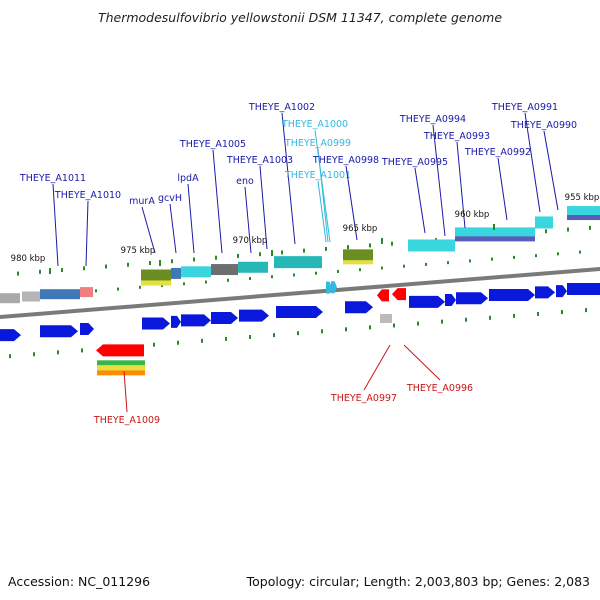  Describe the element at coordinates (281, 107) in the screenshot. I see `gene-label: THEYE_A1002` at that location.